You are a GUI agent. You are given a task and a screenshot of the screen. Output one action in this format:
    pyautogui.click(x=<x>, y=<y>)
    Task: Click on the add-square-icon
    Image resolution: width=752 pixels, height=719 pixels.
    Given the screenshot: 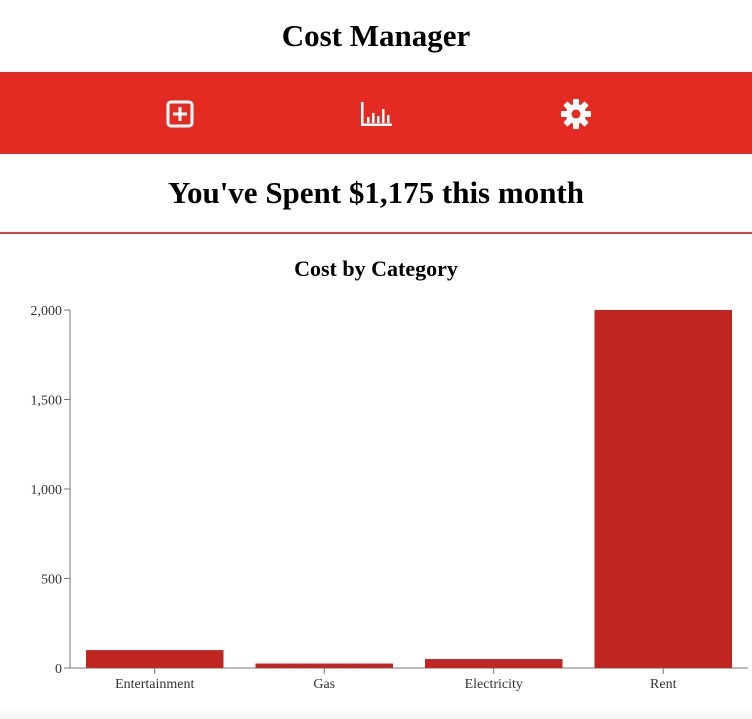 What is the action you would take?
    pyautogui.click(x=180, y=114)
    